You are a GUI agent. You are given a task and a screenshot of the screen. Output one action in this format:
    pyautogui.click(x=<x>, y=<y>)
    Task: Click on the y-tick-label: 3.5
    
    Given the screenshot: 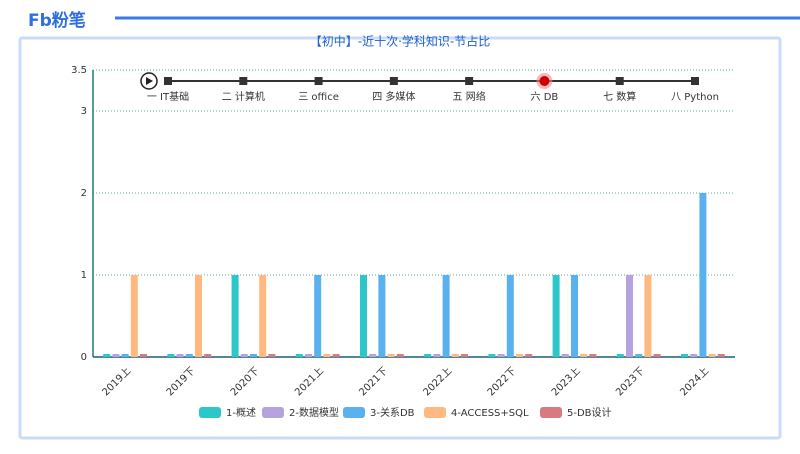 What is the action you would take?
    pyautogui.click(x=79, y=70)
    